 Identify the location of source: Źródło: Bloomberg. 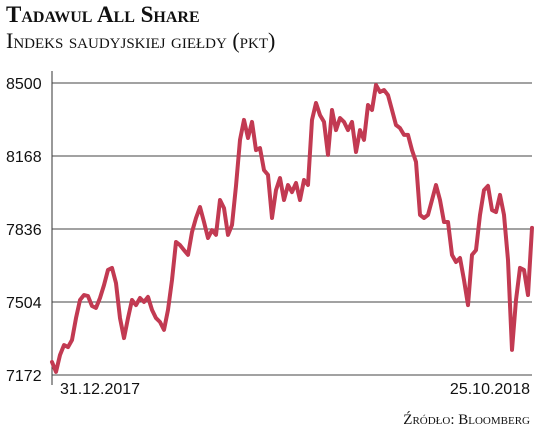
(466, 419).